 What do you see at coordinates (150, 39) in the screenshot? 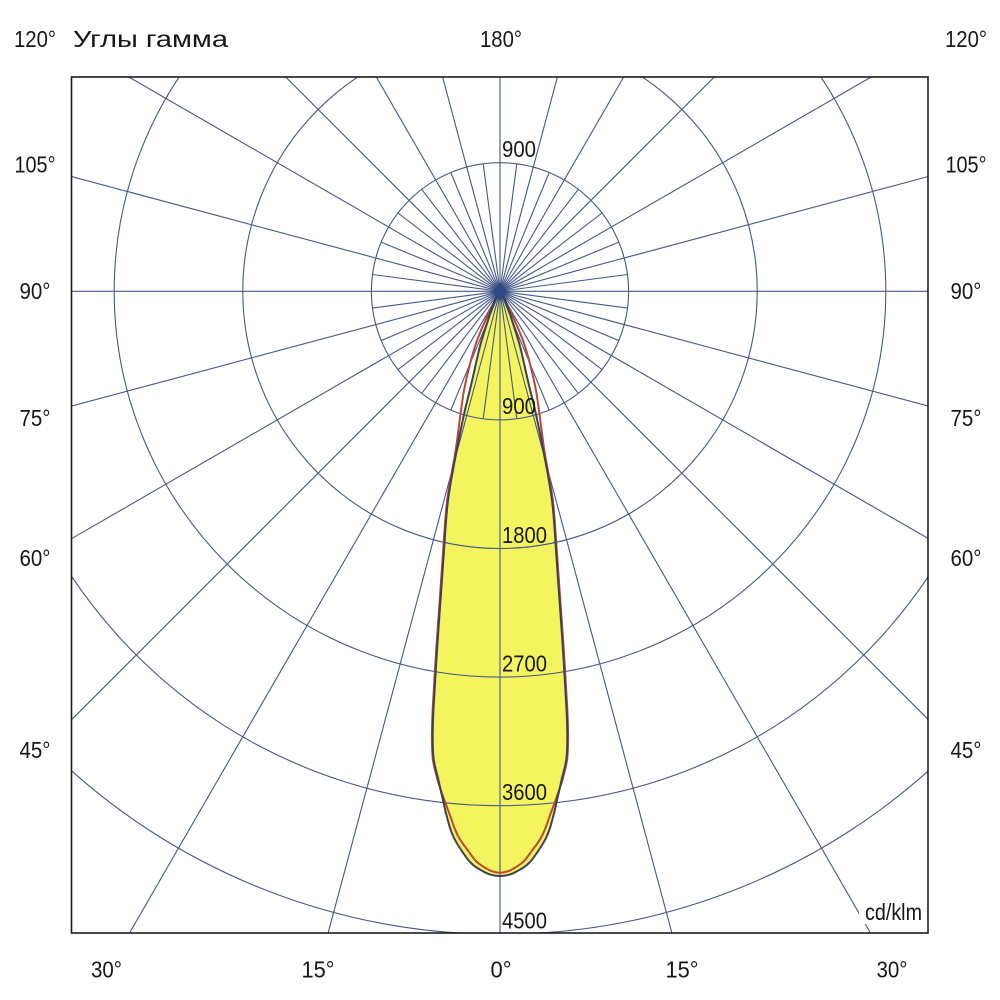
I see `svg-text: Углы гамма` at bounding box center [150, 39].